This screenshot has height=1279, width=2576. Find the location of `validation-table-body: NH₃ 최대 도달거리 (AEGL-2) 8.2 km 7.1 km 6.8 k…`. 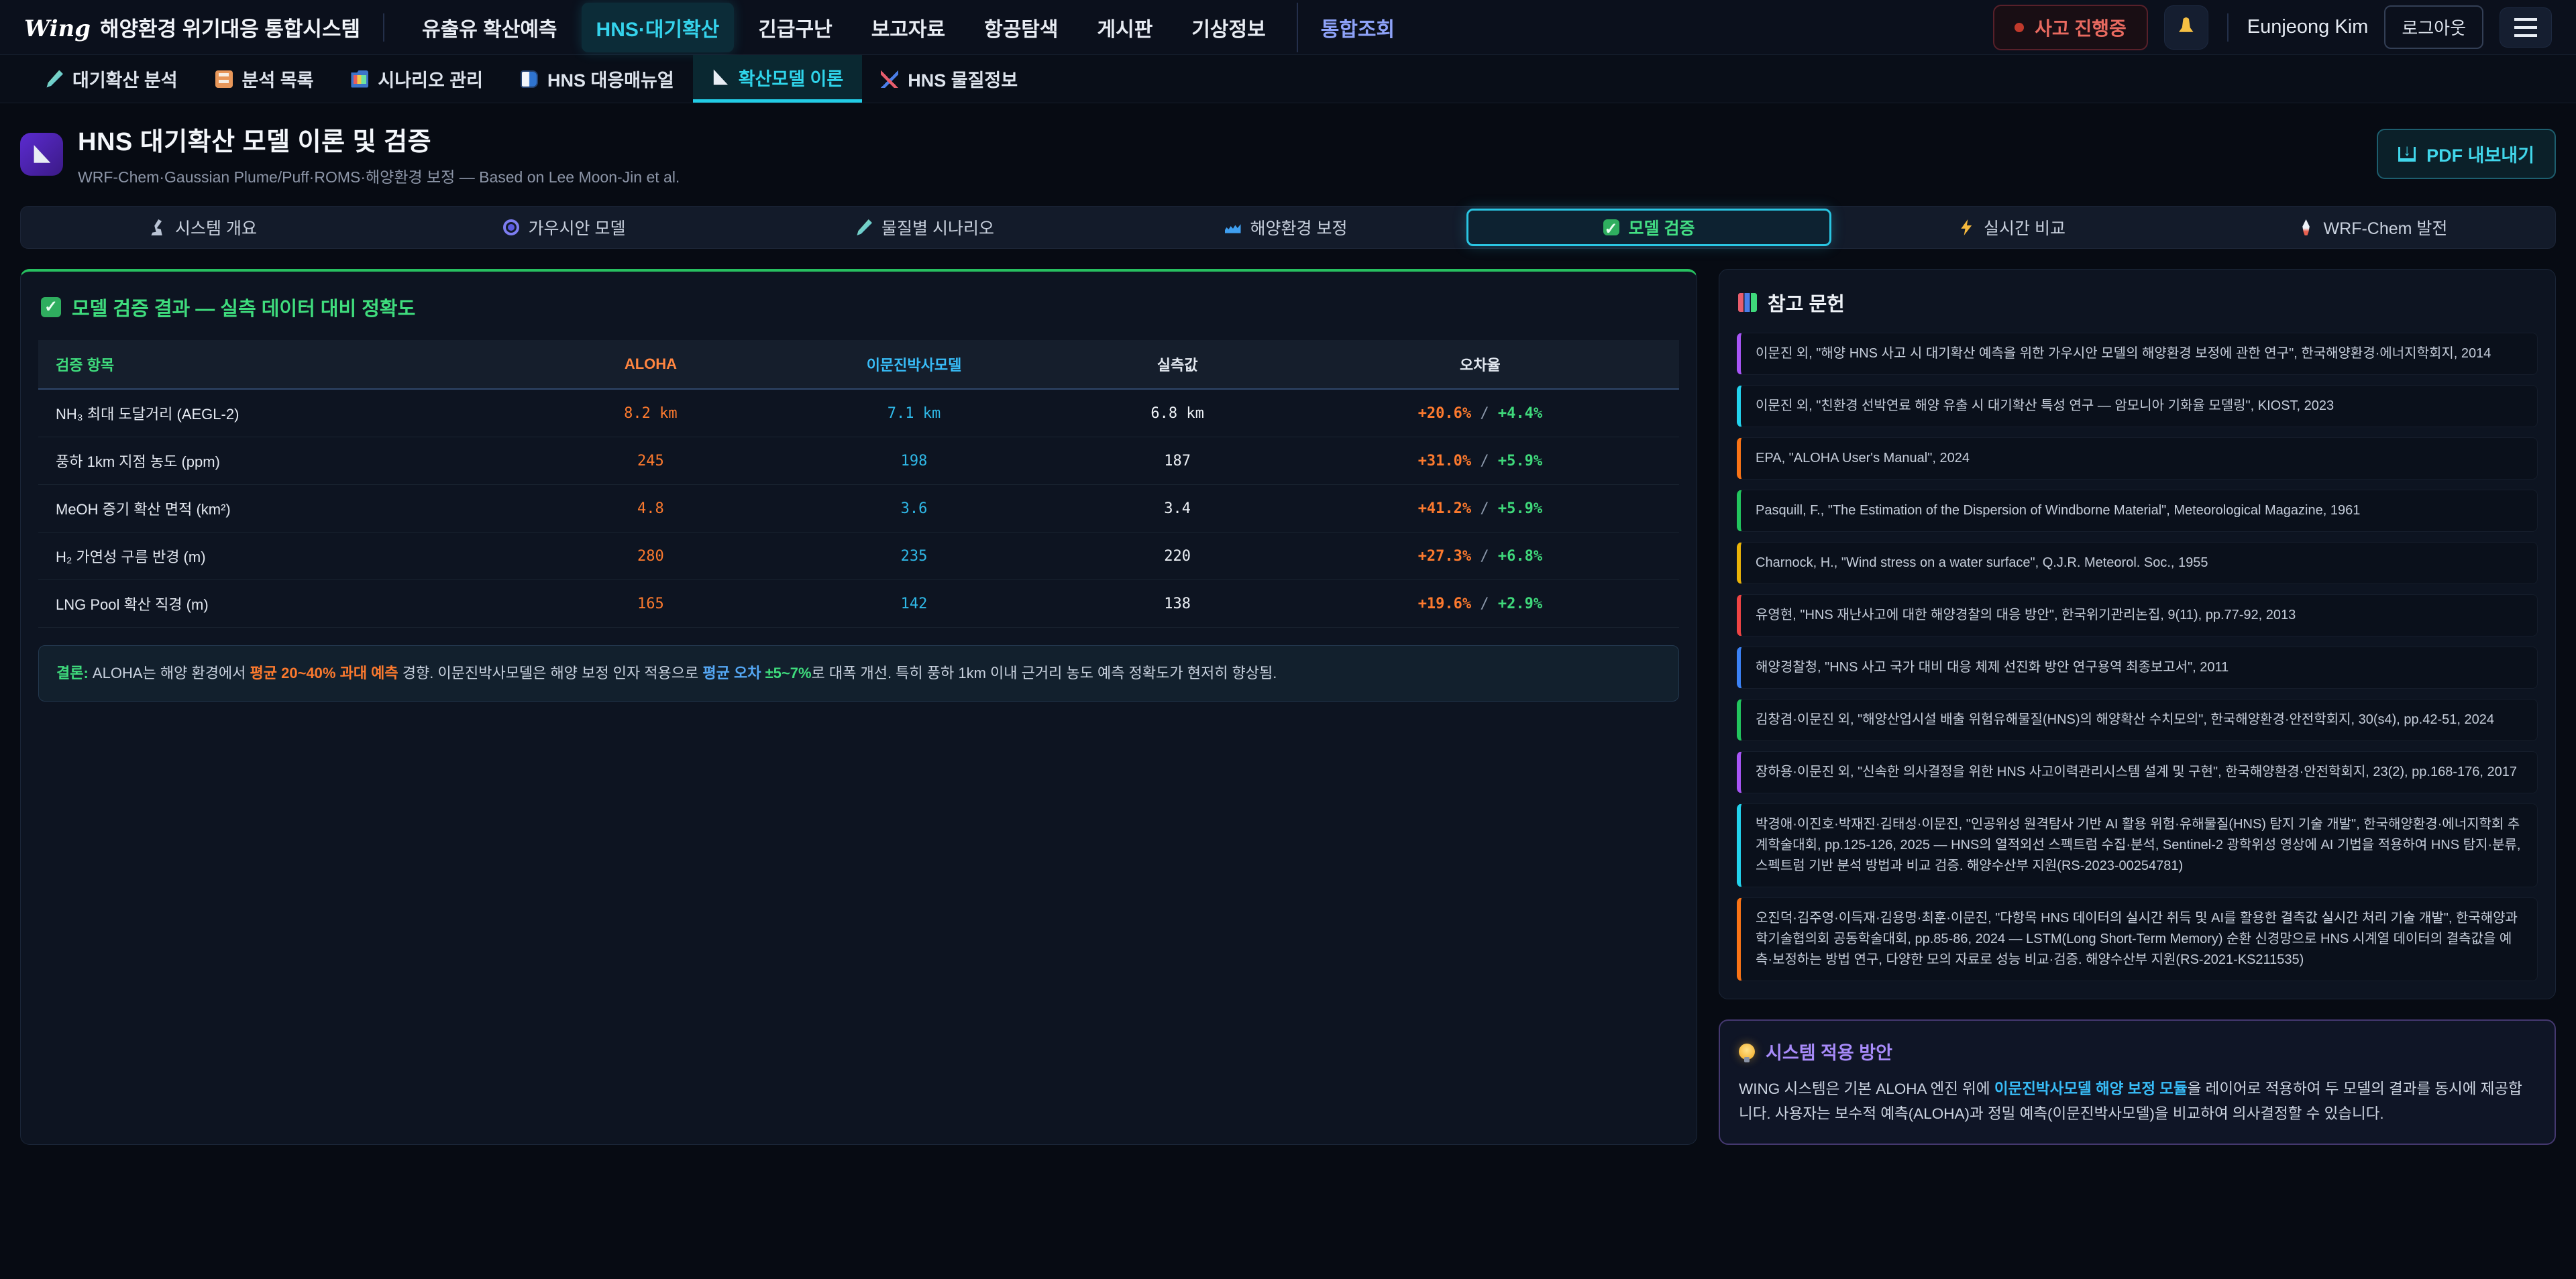

validation-table-body: NH₃ 최대 도달거리 (AEGL-2) 8.2 km 7.1 km 6.8 k… is located at coordinates (859, 508).